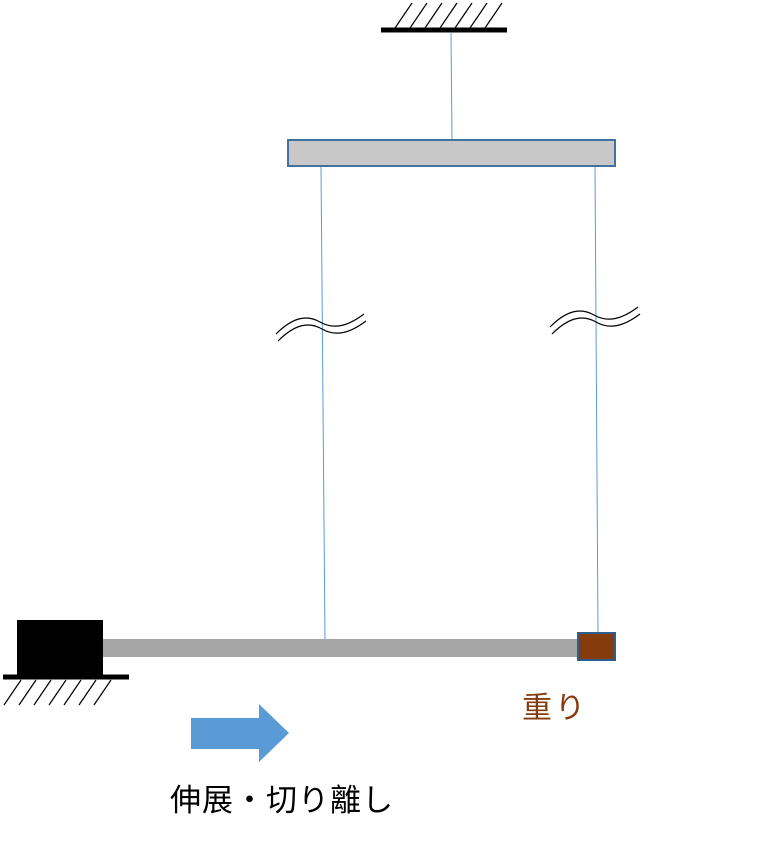  What do you see at coordinates (596, 400) in the screenshot?
I see `right-string` at bounding box center [596, 400].